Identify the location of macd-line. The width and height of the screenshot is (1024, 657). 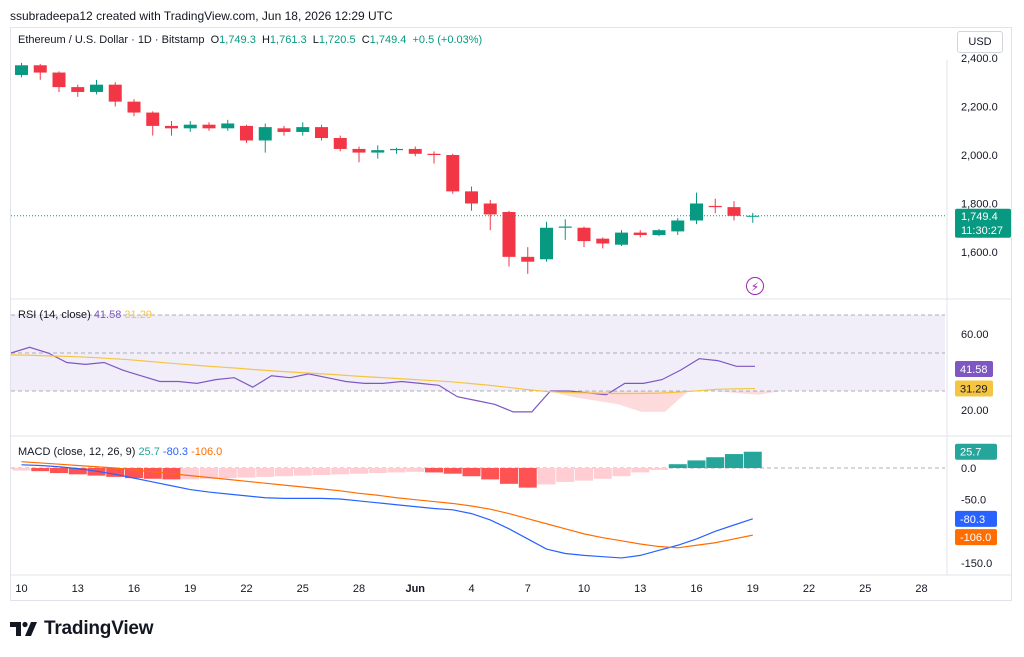
(387, 511).